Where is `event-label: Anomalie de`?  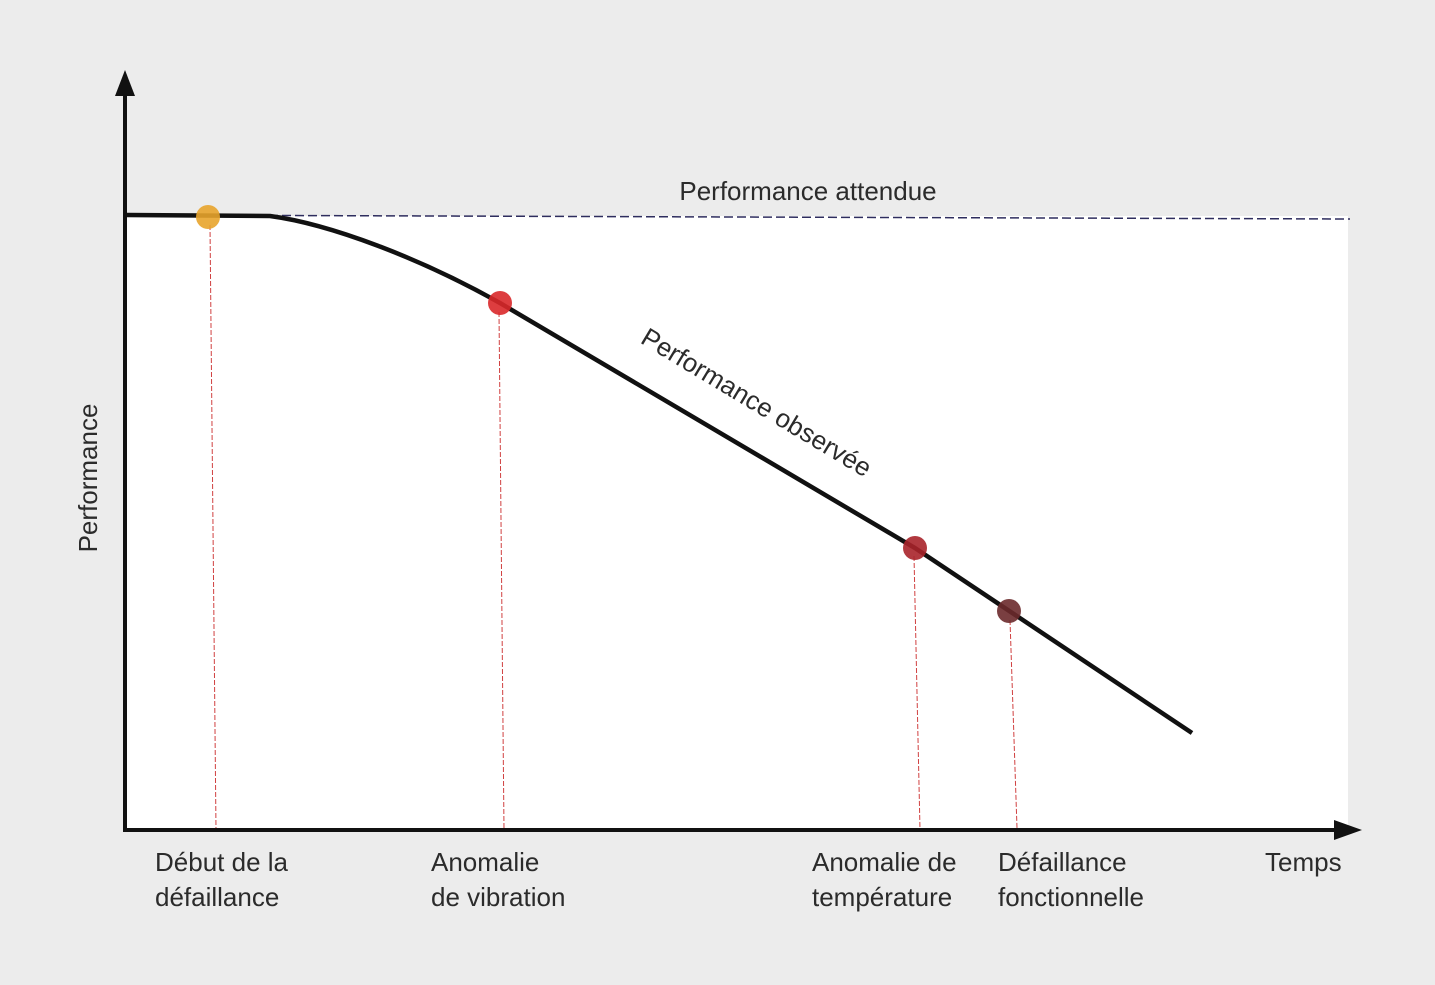 event-label: Anomalie de is located at coordinates (884, 862).